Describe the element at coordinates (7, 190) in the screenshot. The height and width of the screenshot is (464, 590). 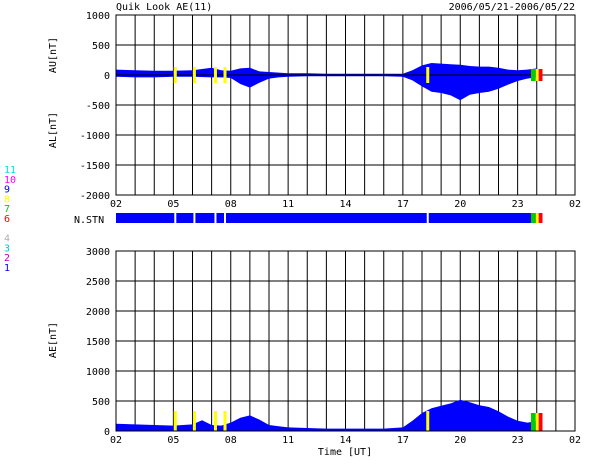
I see `station-legend-item: 9` at that location.